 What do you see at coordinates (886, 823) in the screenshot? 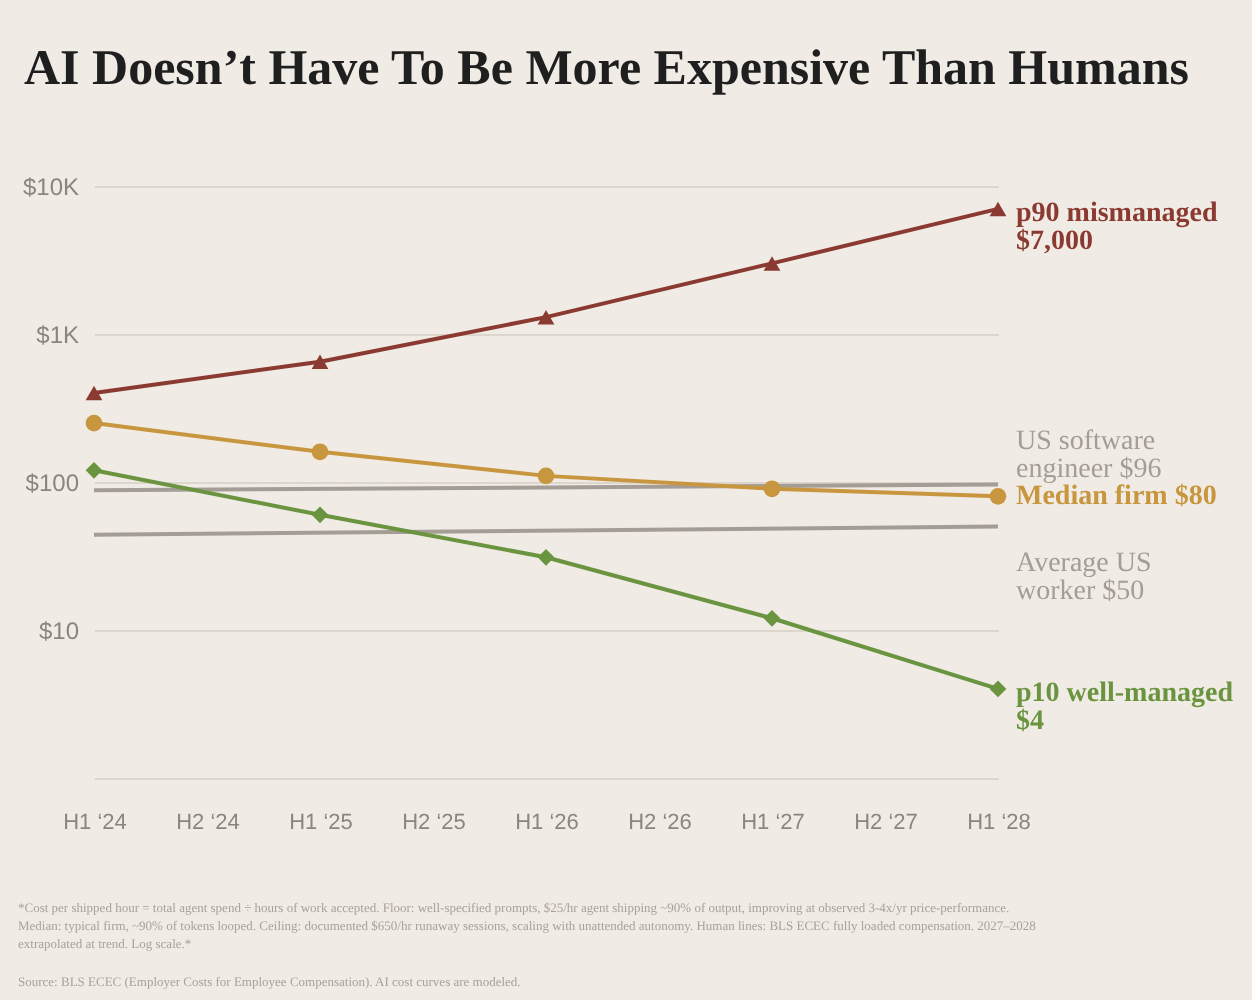
I see `x-tick-label: H2 ‘27` at bounding box center [886, 823].